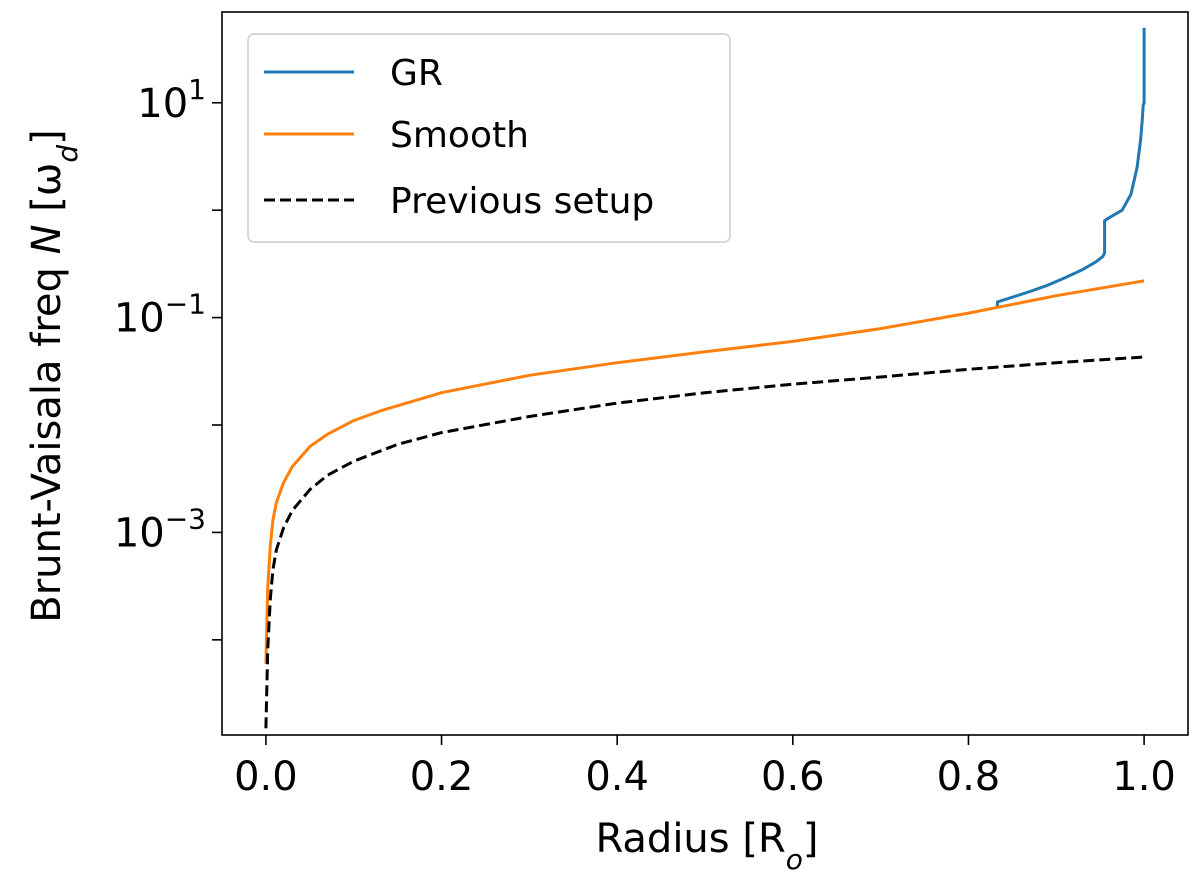 The width and height of the screenshot is (1200, 877). I want to click on legend-label-gr: GR, so click(416, 73).